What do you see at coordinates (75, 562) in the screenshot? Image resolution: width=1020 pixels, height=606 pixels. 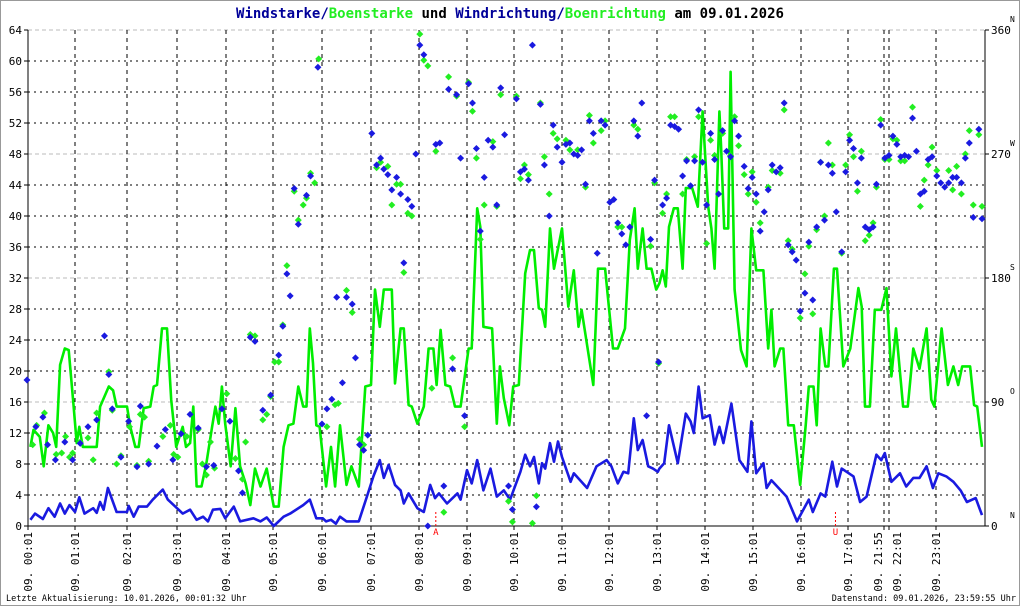 I see `x-tick-label: 09. 01:01` at bounding box center [75, 562].